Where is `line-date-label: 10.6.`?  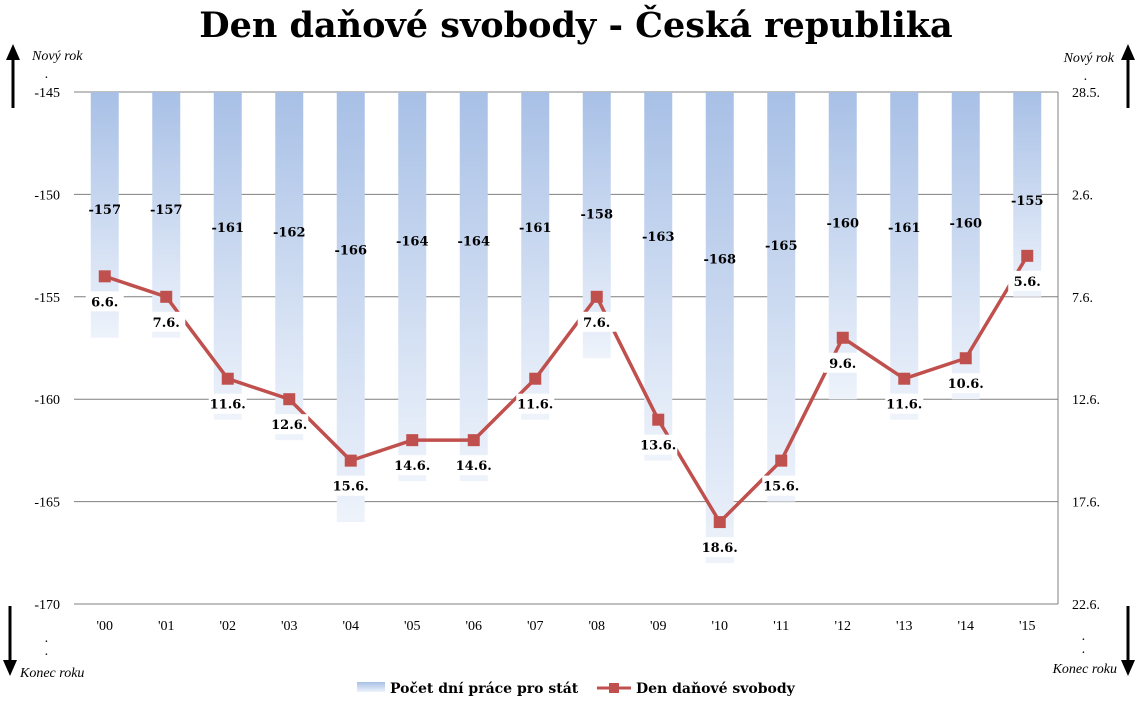
line-date-label: 10.6. is located at coordinates (966, 384).